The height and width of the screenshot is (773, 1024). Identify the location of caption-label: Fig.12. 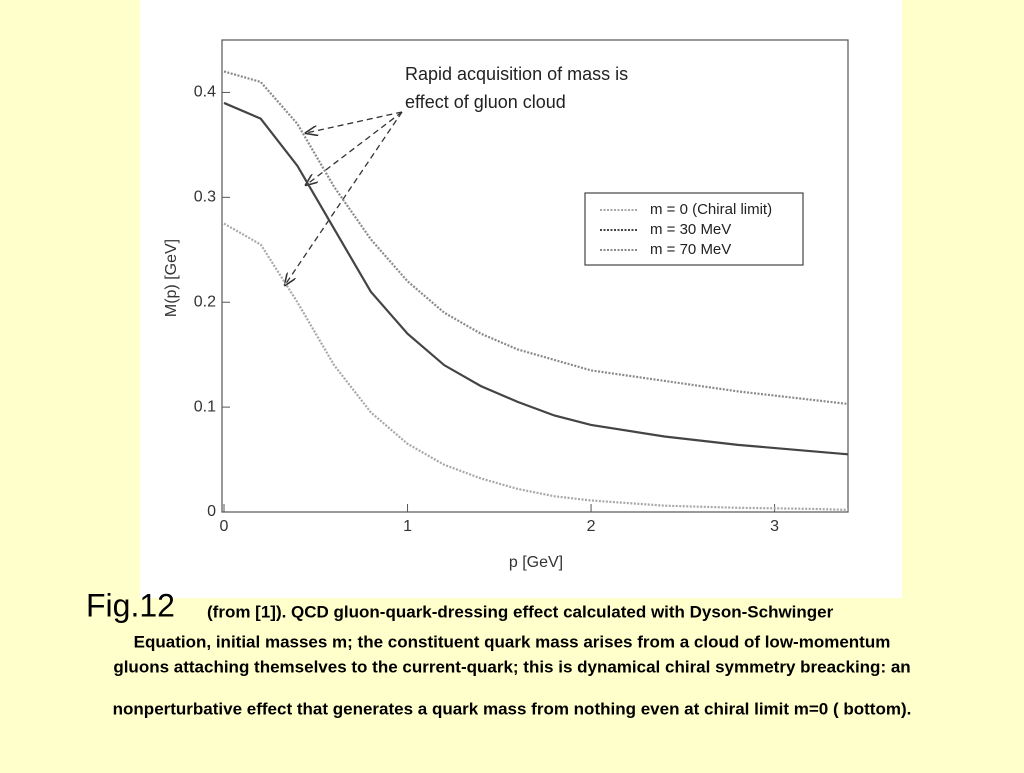
(130, 605).